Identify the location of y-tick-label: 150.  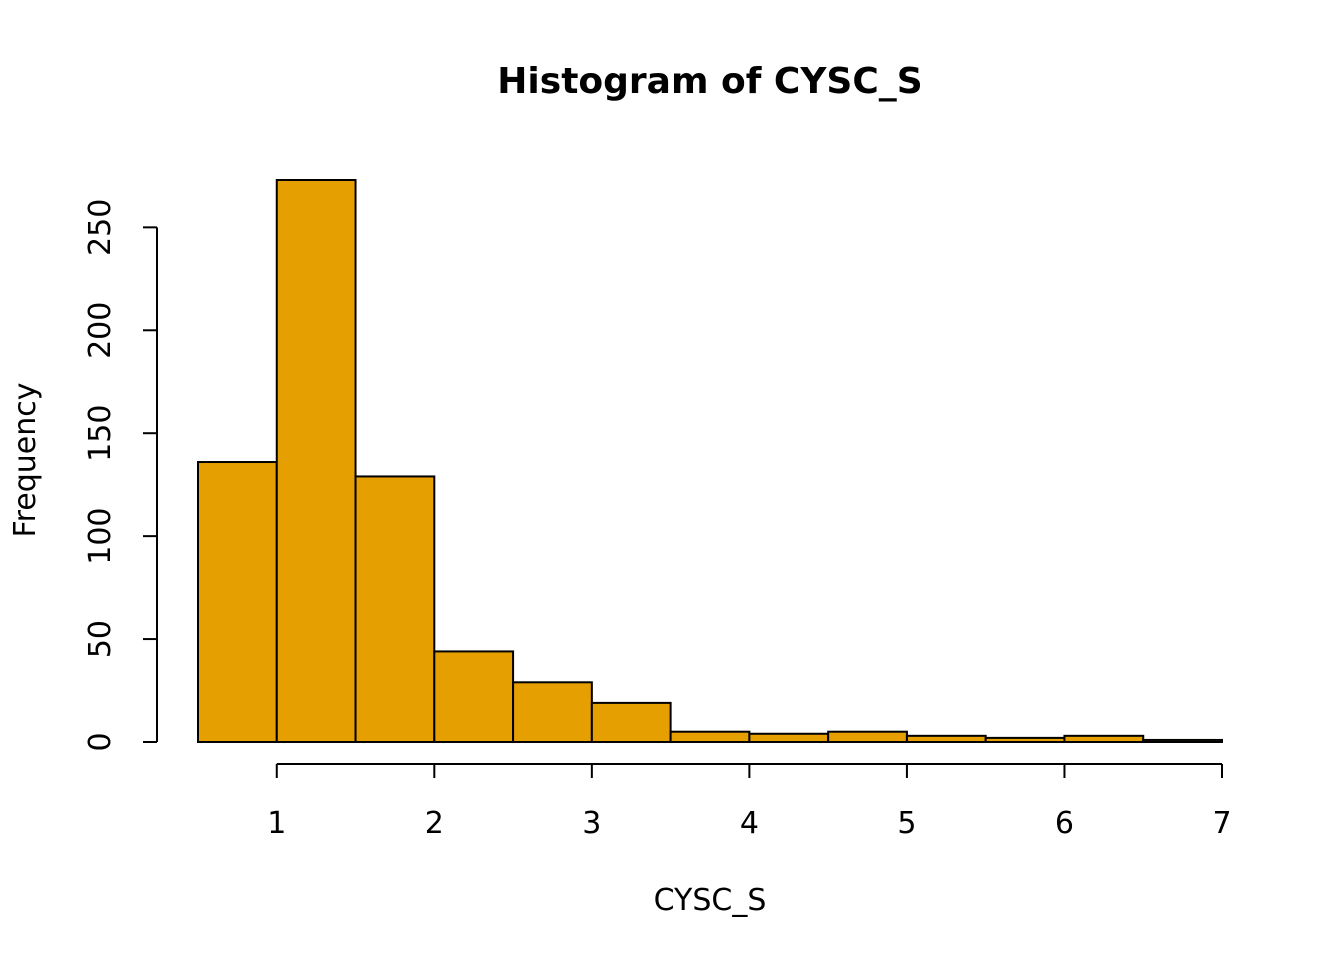
(100, 433).